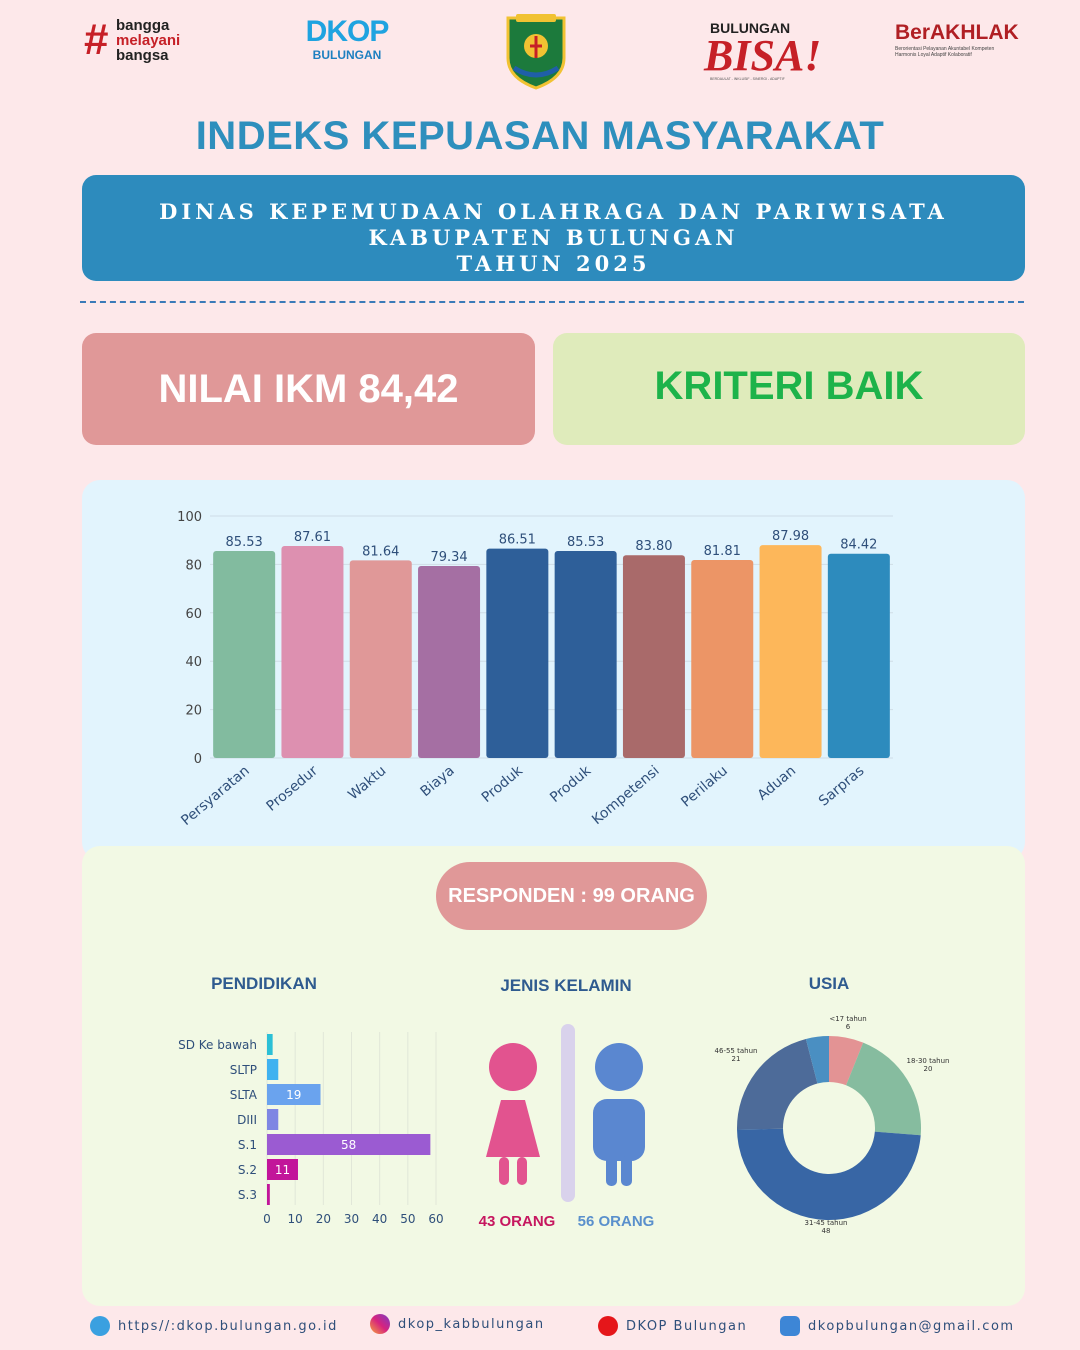  I want to click on hash-icon: #, so click(96, 39).